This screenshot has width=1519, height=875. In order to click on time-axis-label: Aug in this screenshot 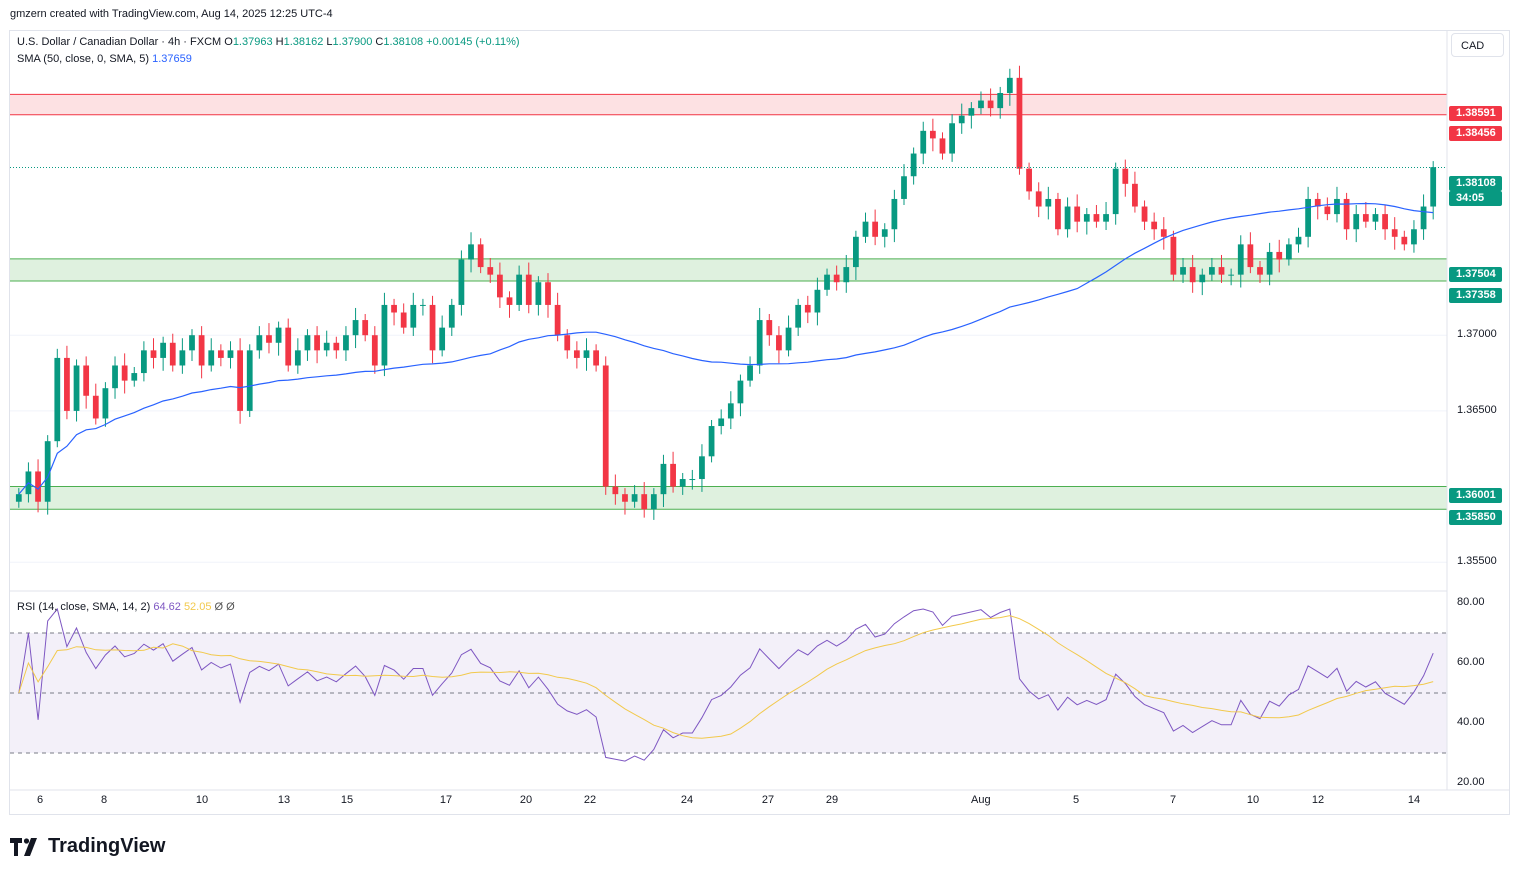, I will do `click(981, 800)`.